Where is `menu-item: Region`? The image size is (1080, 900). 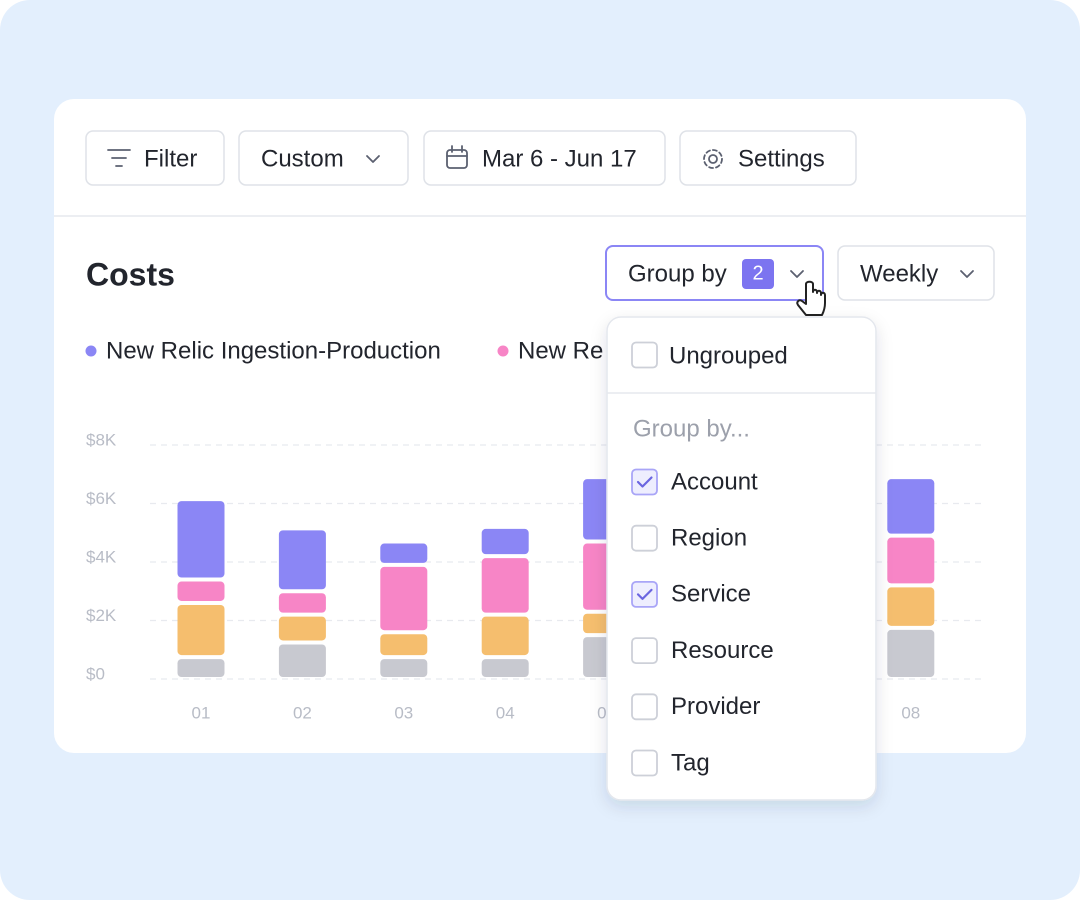
menu-item: Region is located at coordinates (709, 538).